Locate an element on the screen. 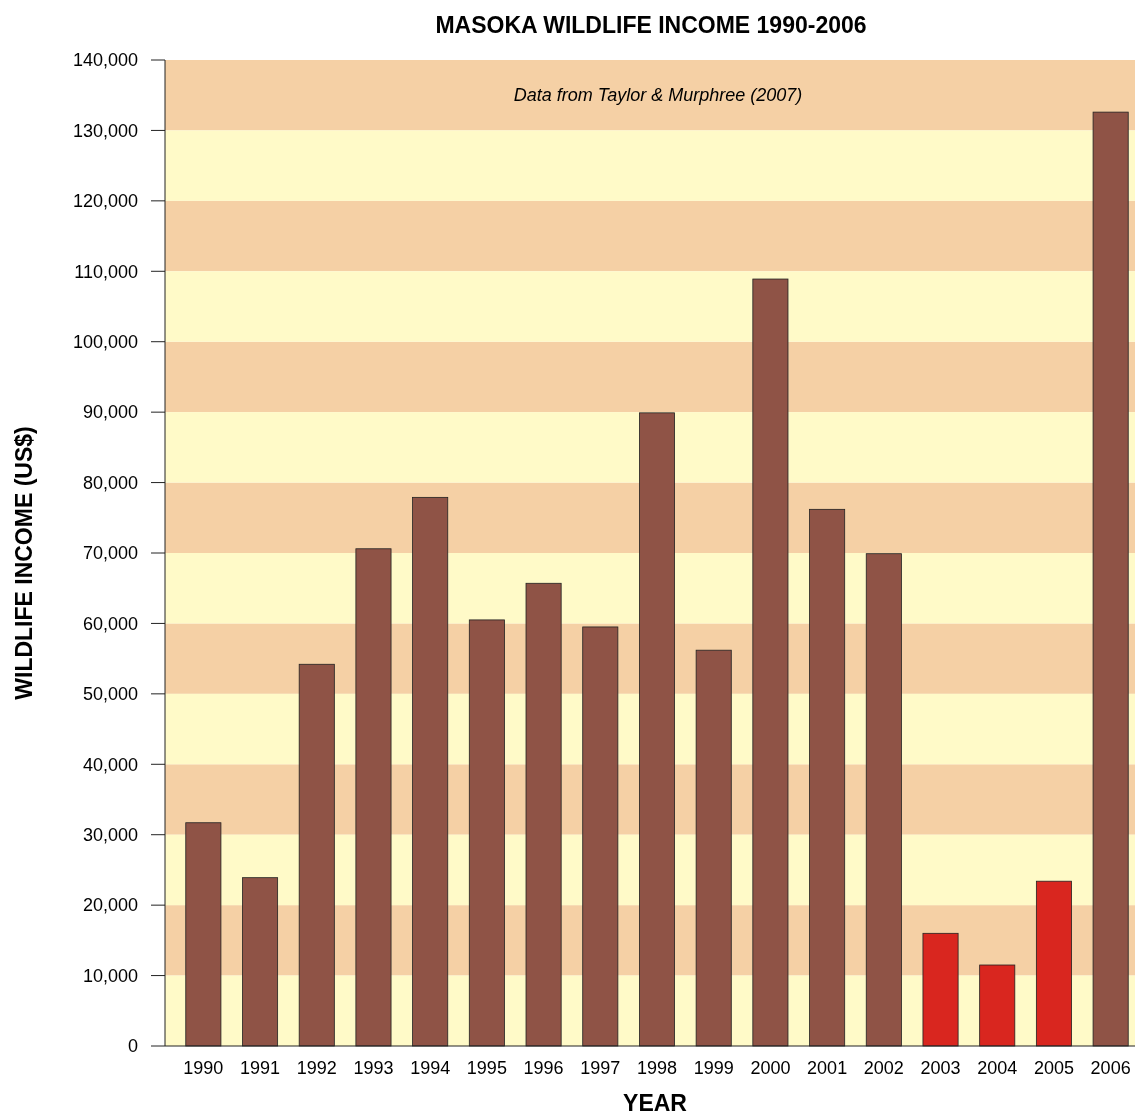 This screenshot has height=1115, width=1135. x-tick-label: 1993 is located at coordinates (373, 1068).